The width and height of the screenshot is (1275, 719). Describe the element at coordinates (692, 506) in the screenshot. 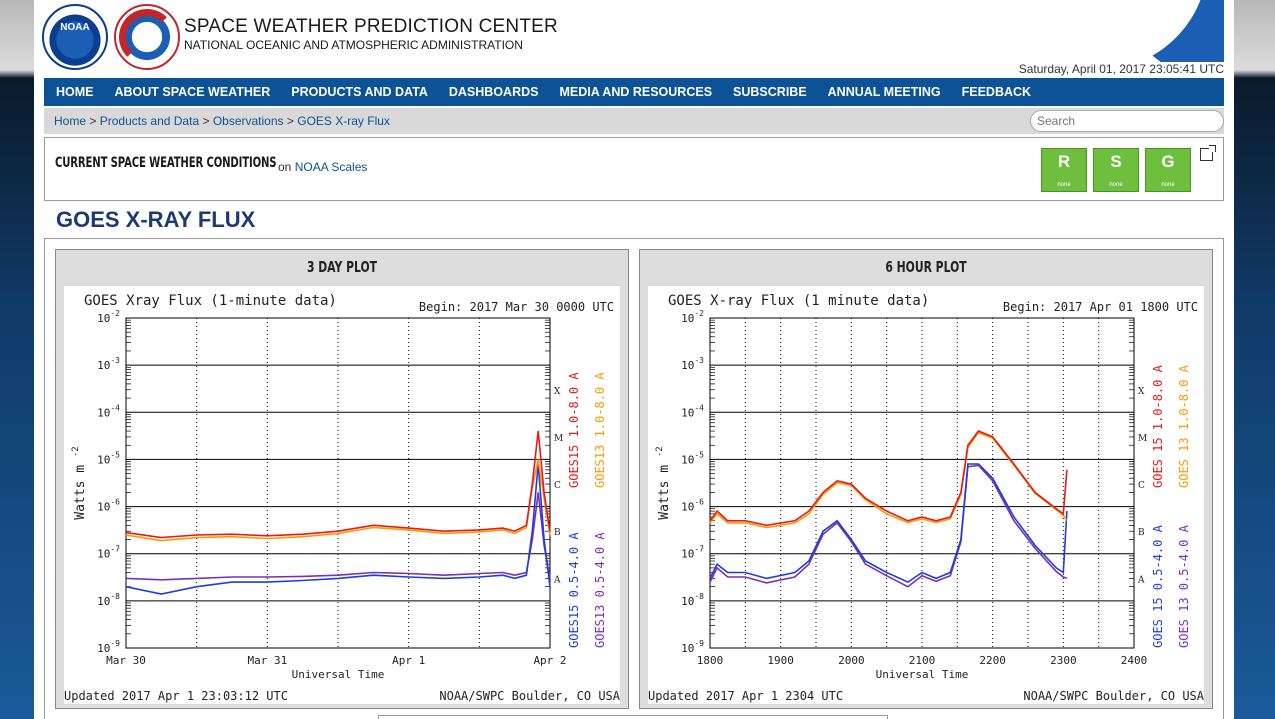

I see `y-tick-label: 10⁻⁶` at that location.